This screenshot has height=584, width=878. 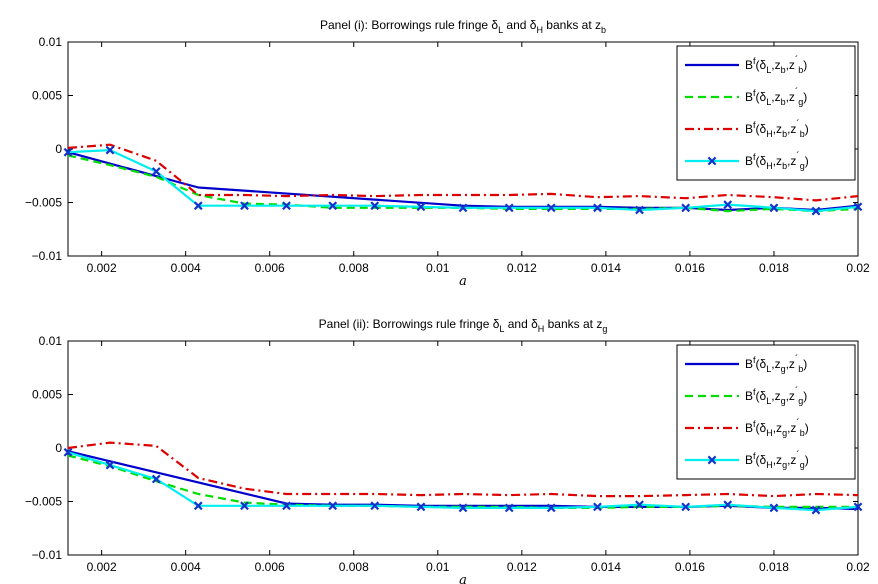 I want to click on legend-label-4: Bf(δH,zg,z´g), so click(x=777, y=459).